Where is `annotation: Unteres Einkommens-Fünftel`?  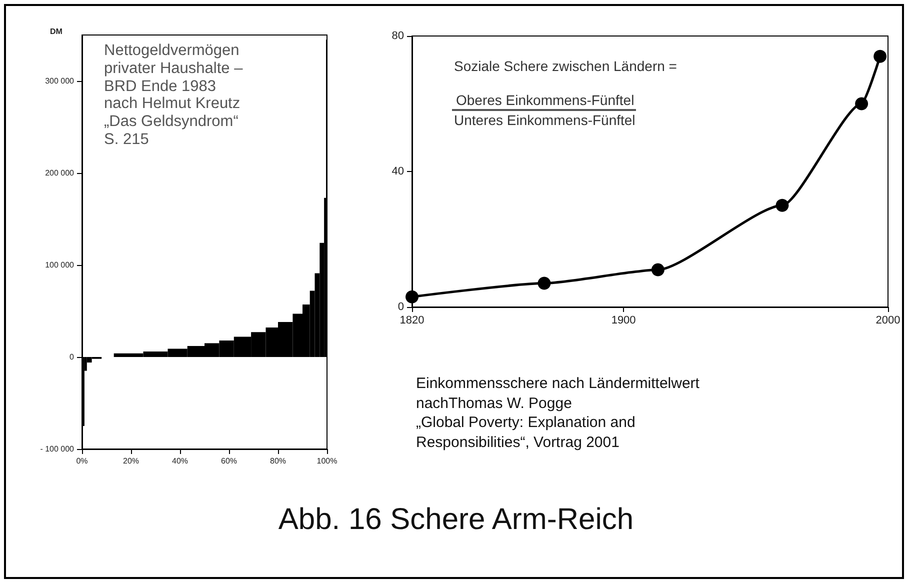
annotation: Unteres Einkommens-Fünftel is located at coordinates (544, 120).